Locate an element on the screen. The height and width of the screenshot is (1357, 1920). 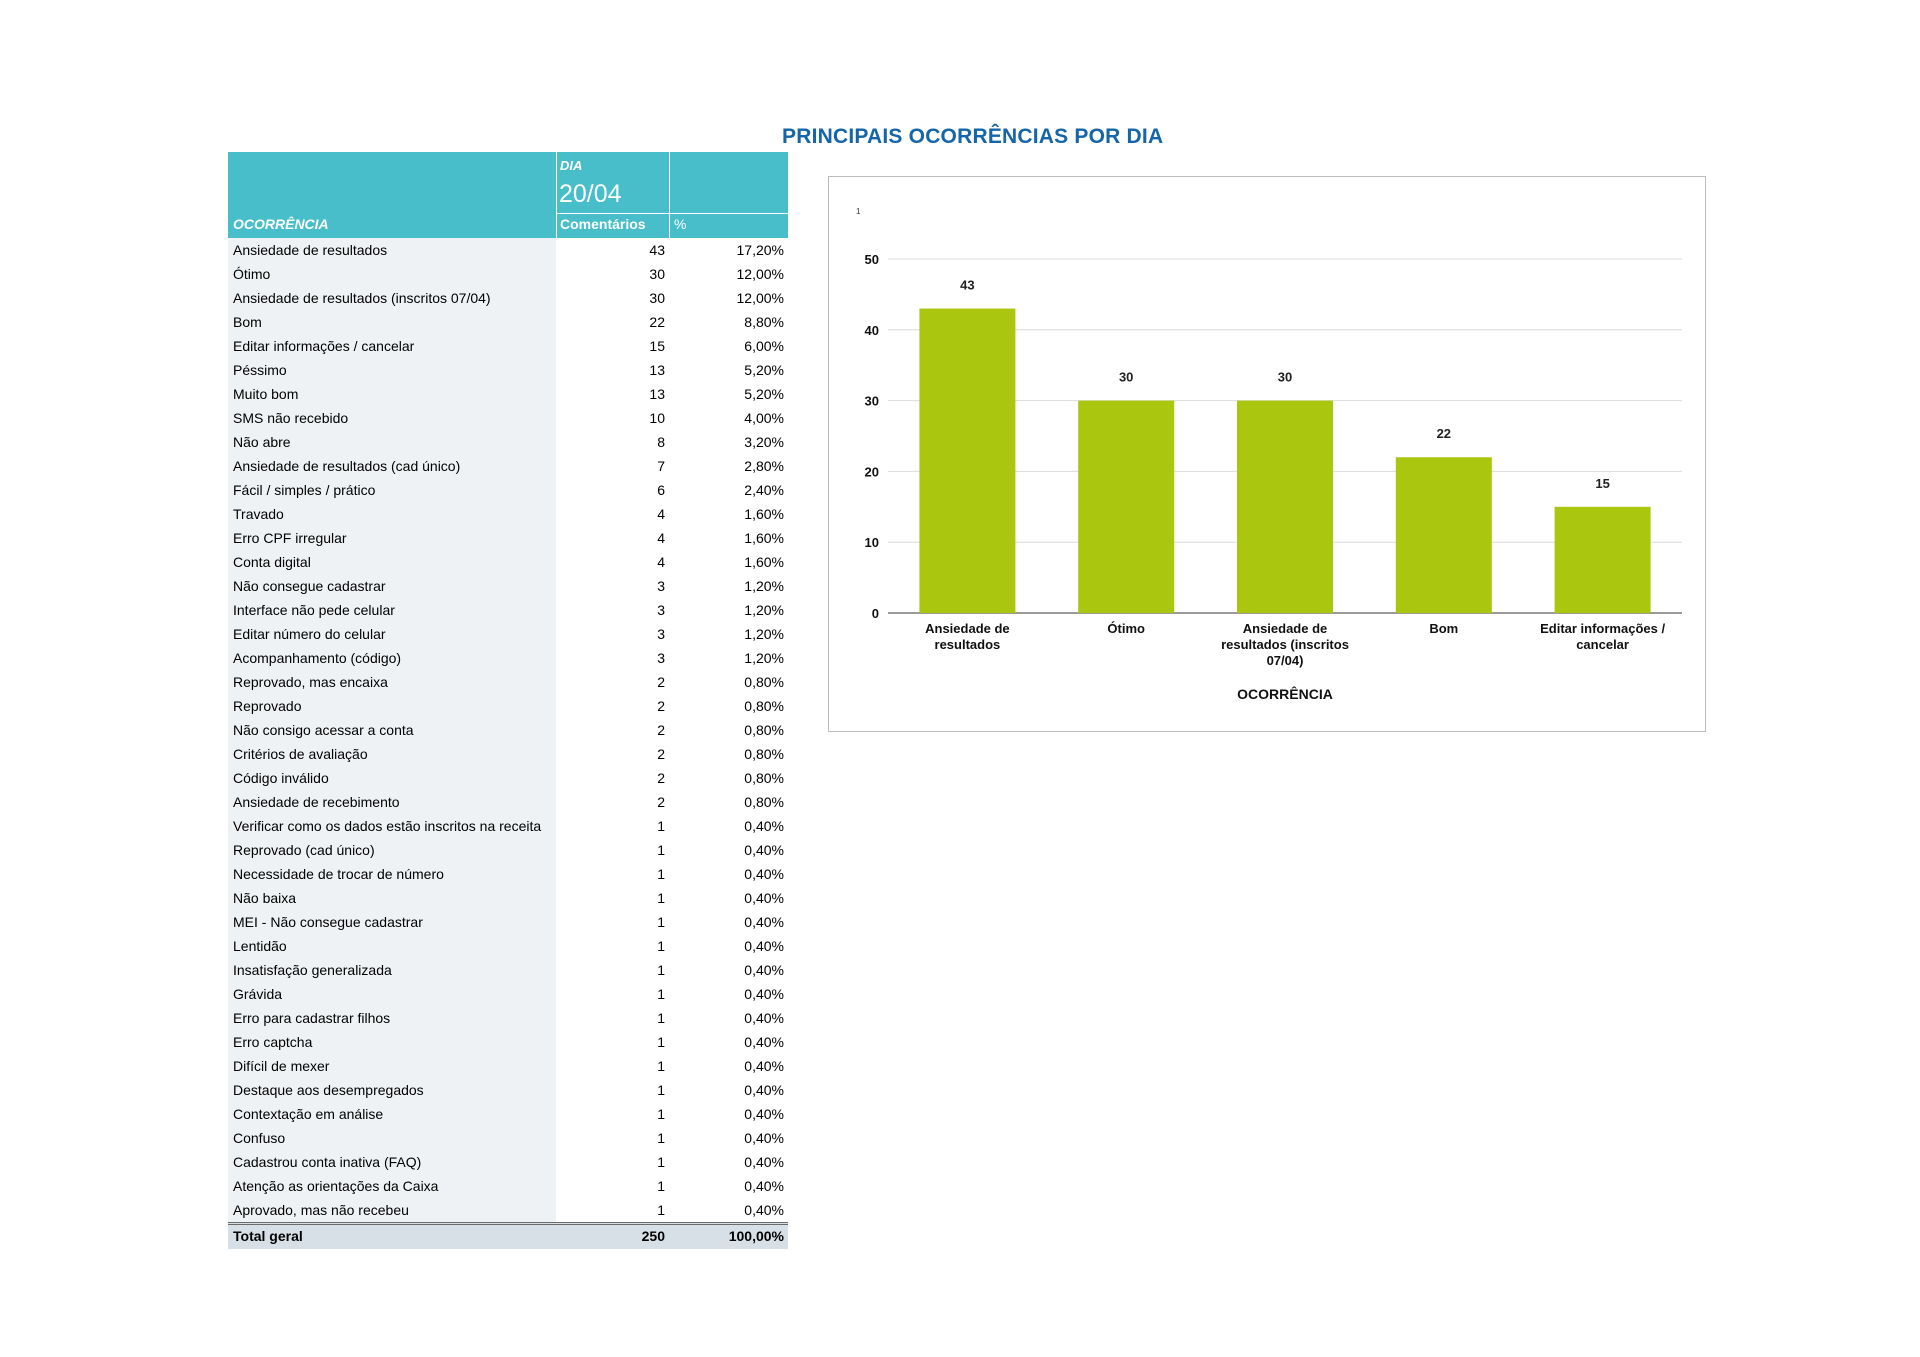
row-name: Acompanhamento (código) is located at coordinates (392, 658).